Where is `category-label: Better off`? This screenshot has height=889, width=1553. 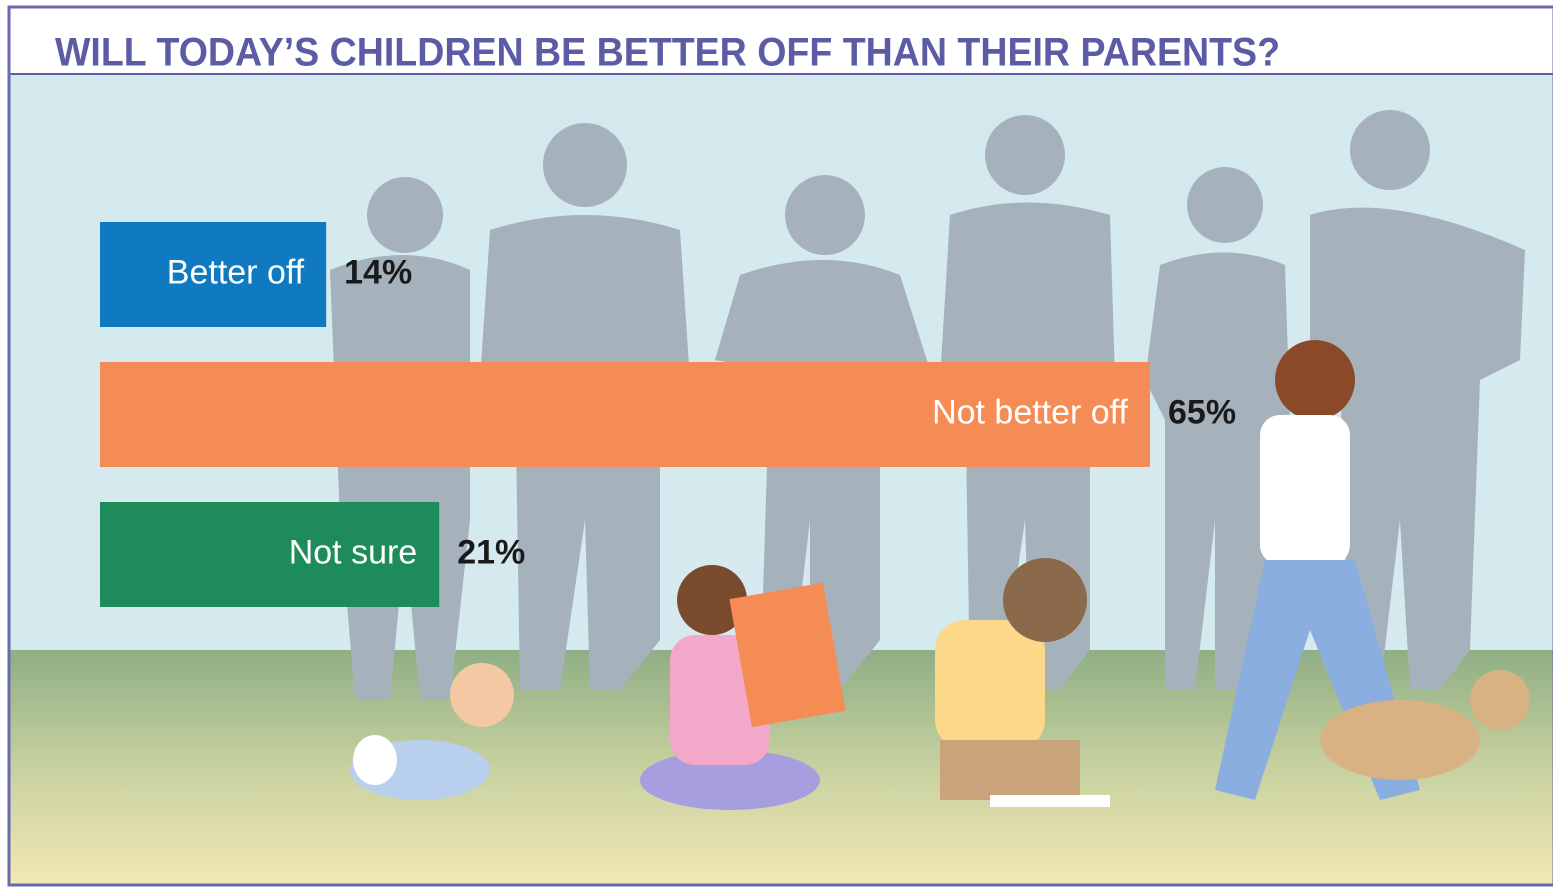
category-label: Better off is located at coordinates (236, 272).